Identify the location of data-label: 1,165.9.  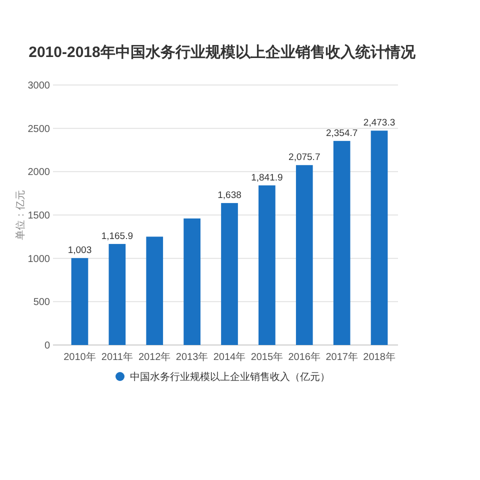
(117, 236).